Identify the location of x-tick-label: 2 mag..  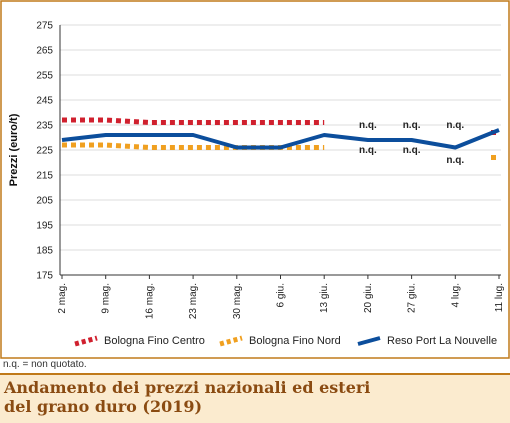
(62, 298).